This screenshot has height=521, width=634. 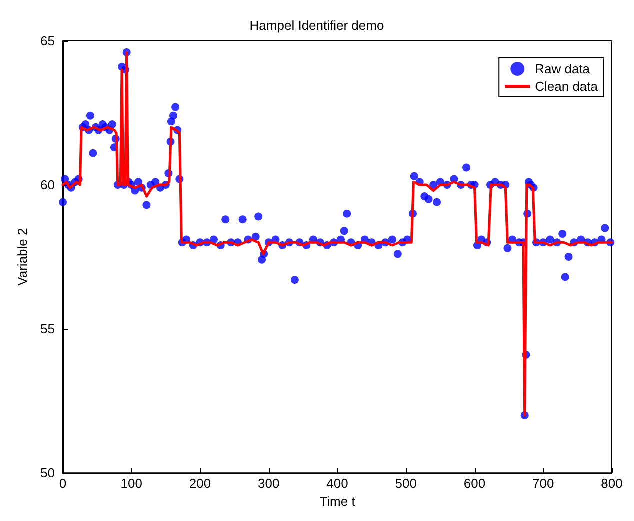 What do you see at coordinates (543, 484) in the screenshot?
I see `x-tick-label: 700` at bounding box center [543, 484].